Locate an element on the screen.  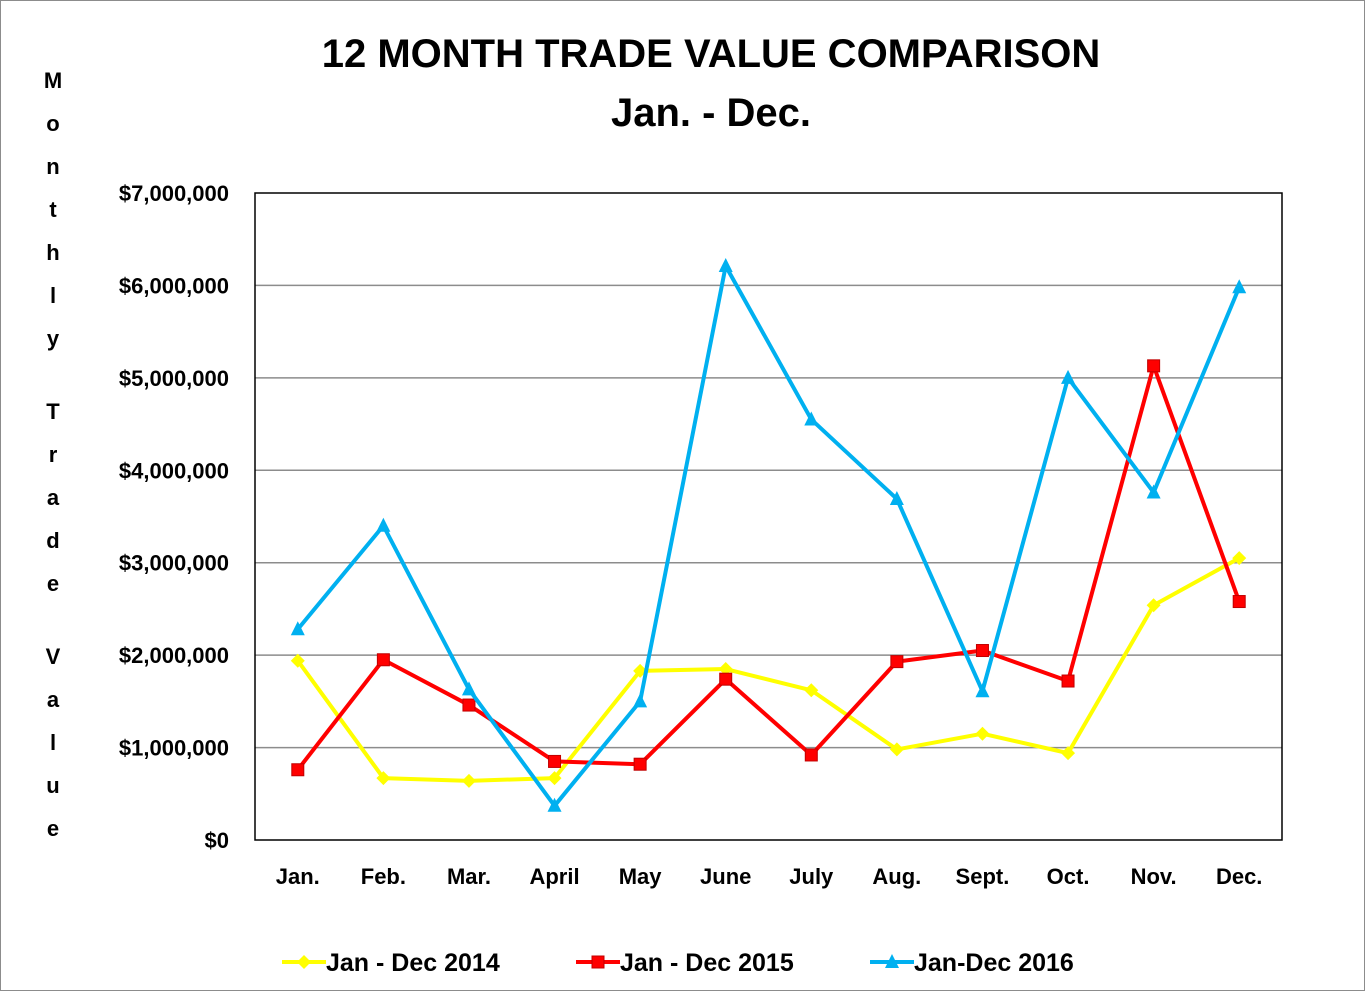
legend-label: Jan - Dec 2015 is located at coordinates (707, 963).